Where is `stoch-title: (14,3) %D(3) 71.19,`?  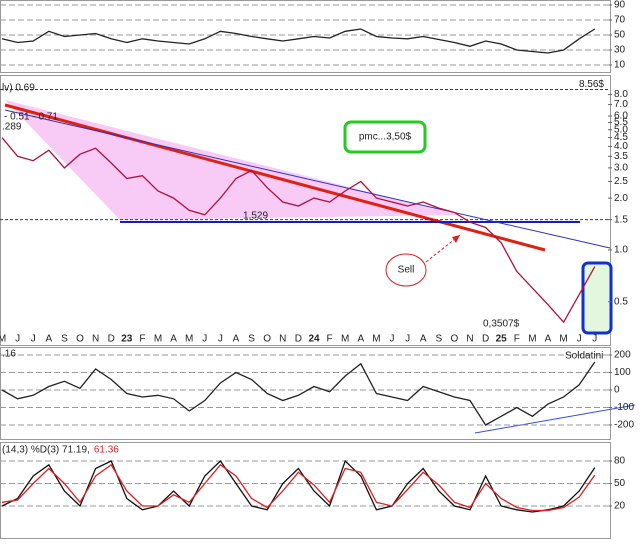 stoch-title: (14,3) %D(3) 71.19, is located at coordinates (46, 450).